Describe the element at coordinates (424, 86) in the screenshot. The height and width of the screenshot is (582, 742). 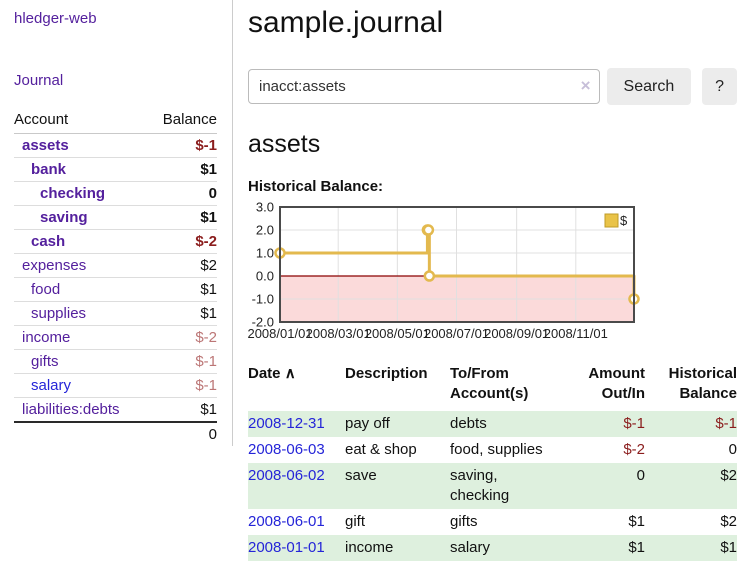
I see `search-input` at that location.